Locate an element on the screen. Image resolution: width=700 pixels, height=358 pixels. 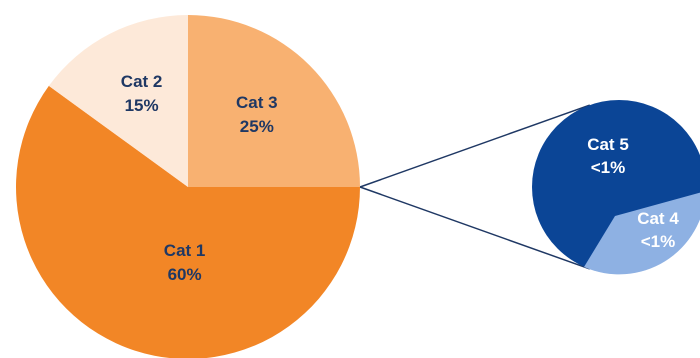
slice-percent-label-cat-5: <1% is located at coordinates (608, 167).